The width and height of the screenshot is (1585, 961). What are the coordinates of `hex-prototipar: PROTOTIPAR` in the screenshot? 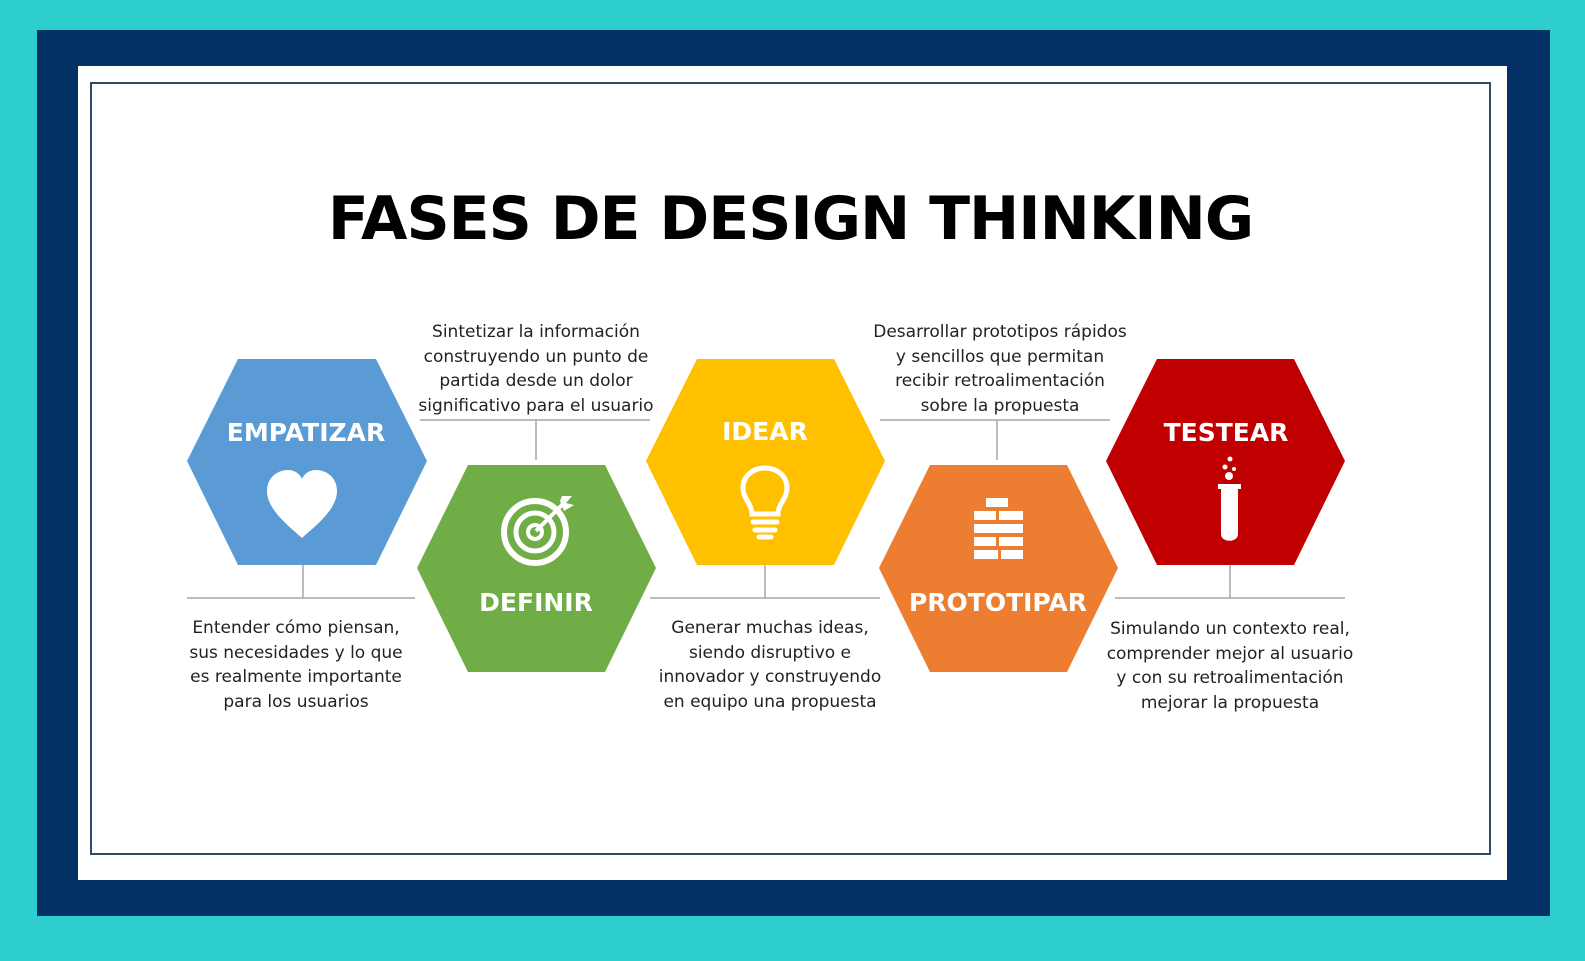 It's located at (998, 568).